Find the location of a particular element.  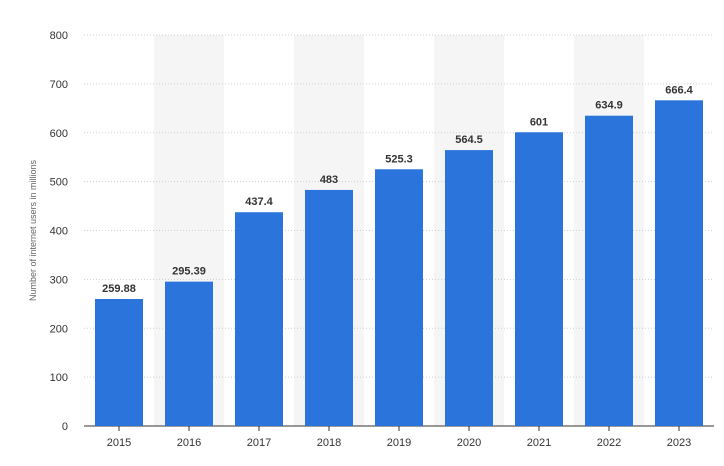

x-tick-label-2022: 2022 is located at coordinates (609, 443).